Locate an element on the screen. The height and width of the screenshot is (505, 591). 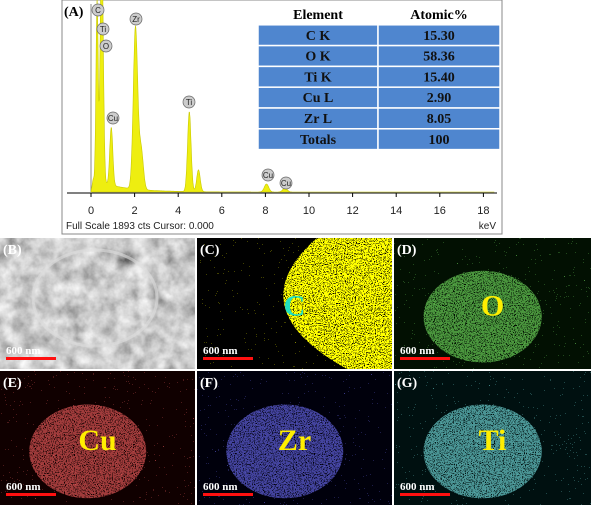
panel-label: (E) is located at coordinates (12, 383).